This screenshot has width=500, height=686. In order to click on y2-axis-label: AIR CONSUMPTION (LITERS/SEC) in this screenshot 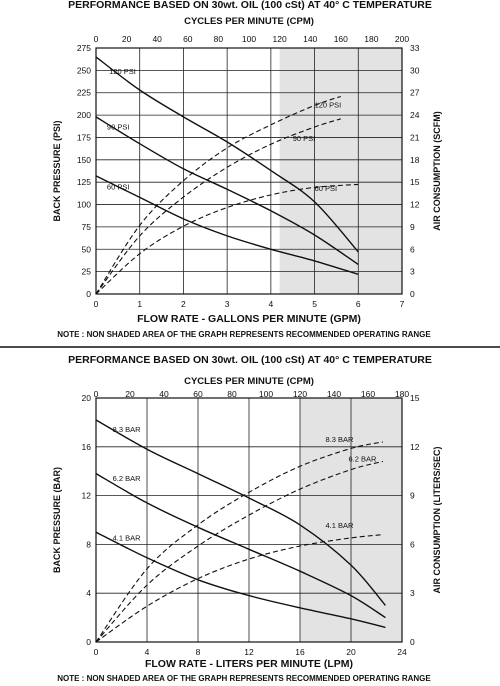, I will do `click(437, 519)`.